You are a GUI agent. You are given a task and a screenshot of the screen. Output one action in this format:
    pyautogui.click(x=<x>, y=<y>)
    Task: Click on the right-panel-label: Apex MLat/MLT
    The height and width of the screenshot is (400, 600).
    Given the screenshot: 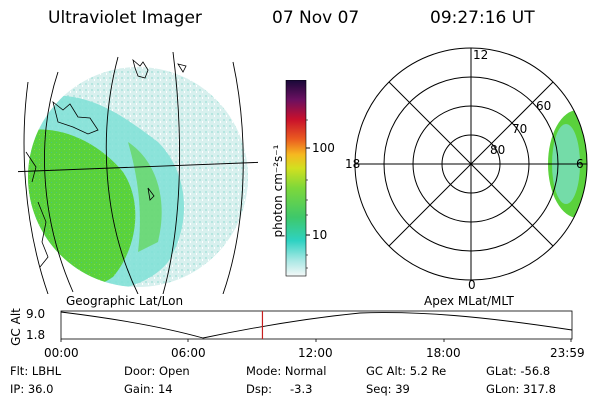 What is the action you would take?
    pyautogui.click(x=469, y=301)
    